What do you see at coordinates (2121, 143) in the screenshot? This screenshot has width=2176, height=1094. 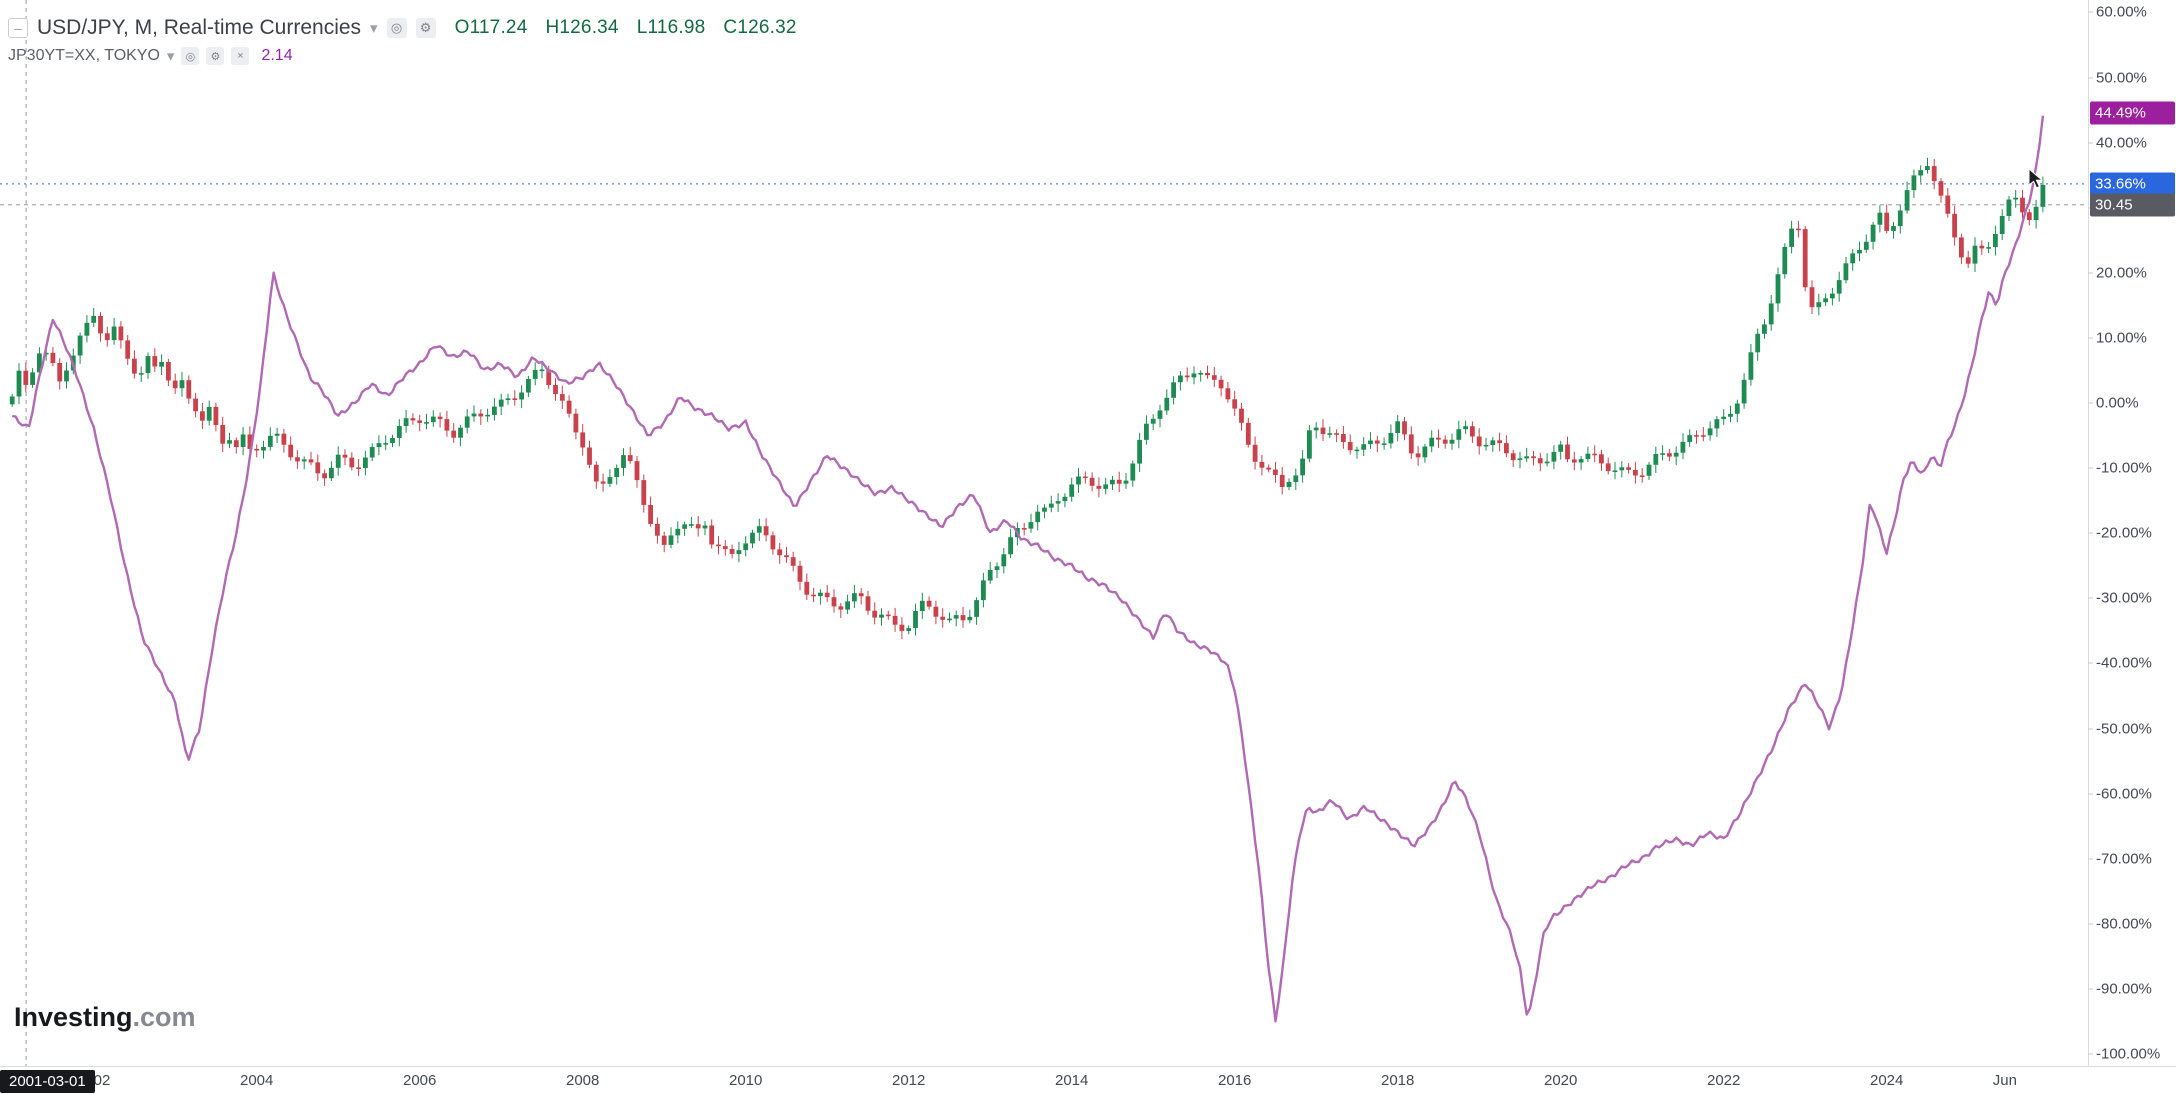 I see `price-tick-label: 40.00%` at bounding box center [2121, 143].